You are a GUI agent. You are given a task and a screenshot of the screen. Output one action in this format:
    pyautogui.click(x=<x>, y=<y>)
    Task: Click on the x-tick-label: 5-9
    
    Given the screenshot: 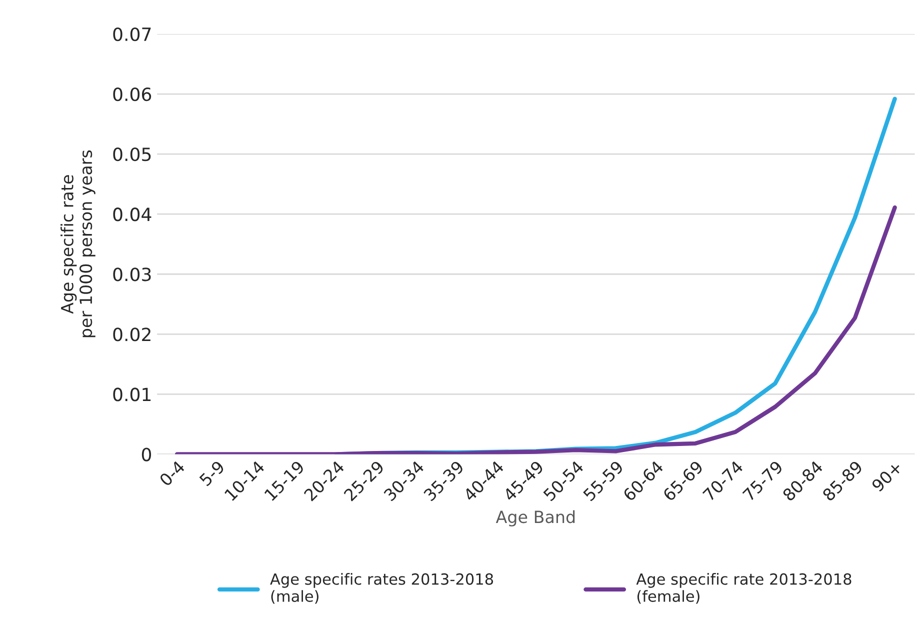 What is the action you would take?
    pyautogui.click(x=212, y=473)
    